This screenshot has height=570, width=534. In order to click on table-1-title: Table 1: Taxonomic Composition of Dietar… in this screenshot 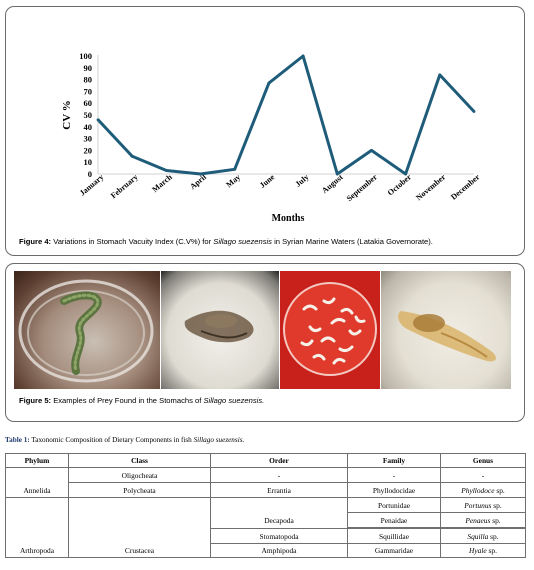, I will do `click(124, 440)`.